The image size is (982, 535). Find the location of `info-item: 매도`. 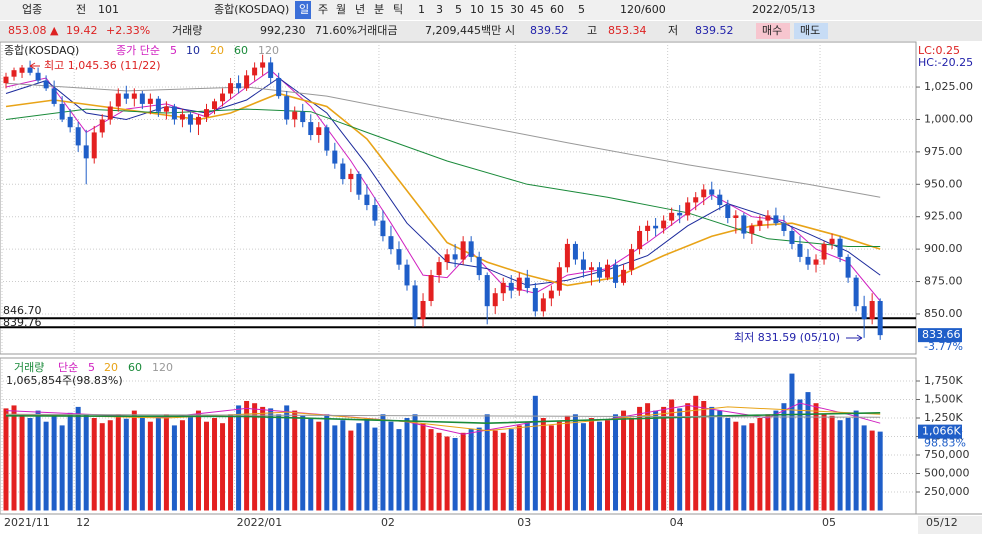

info-item: 매도 is located at coordinates (810, 30).